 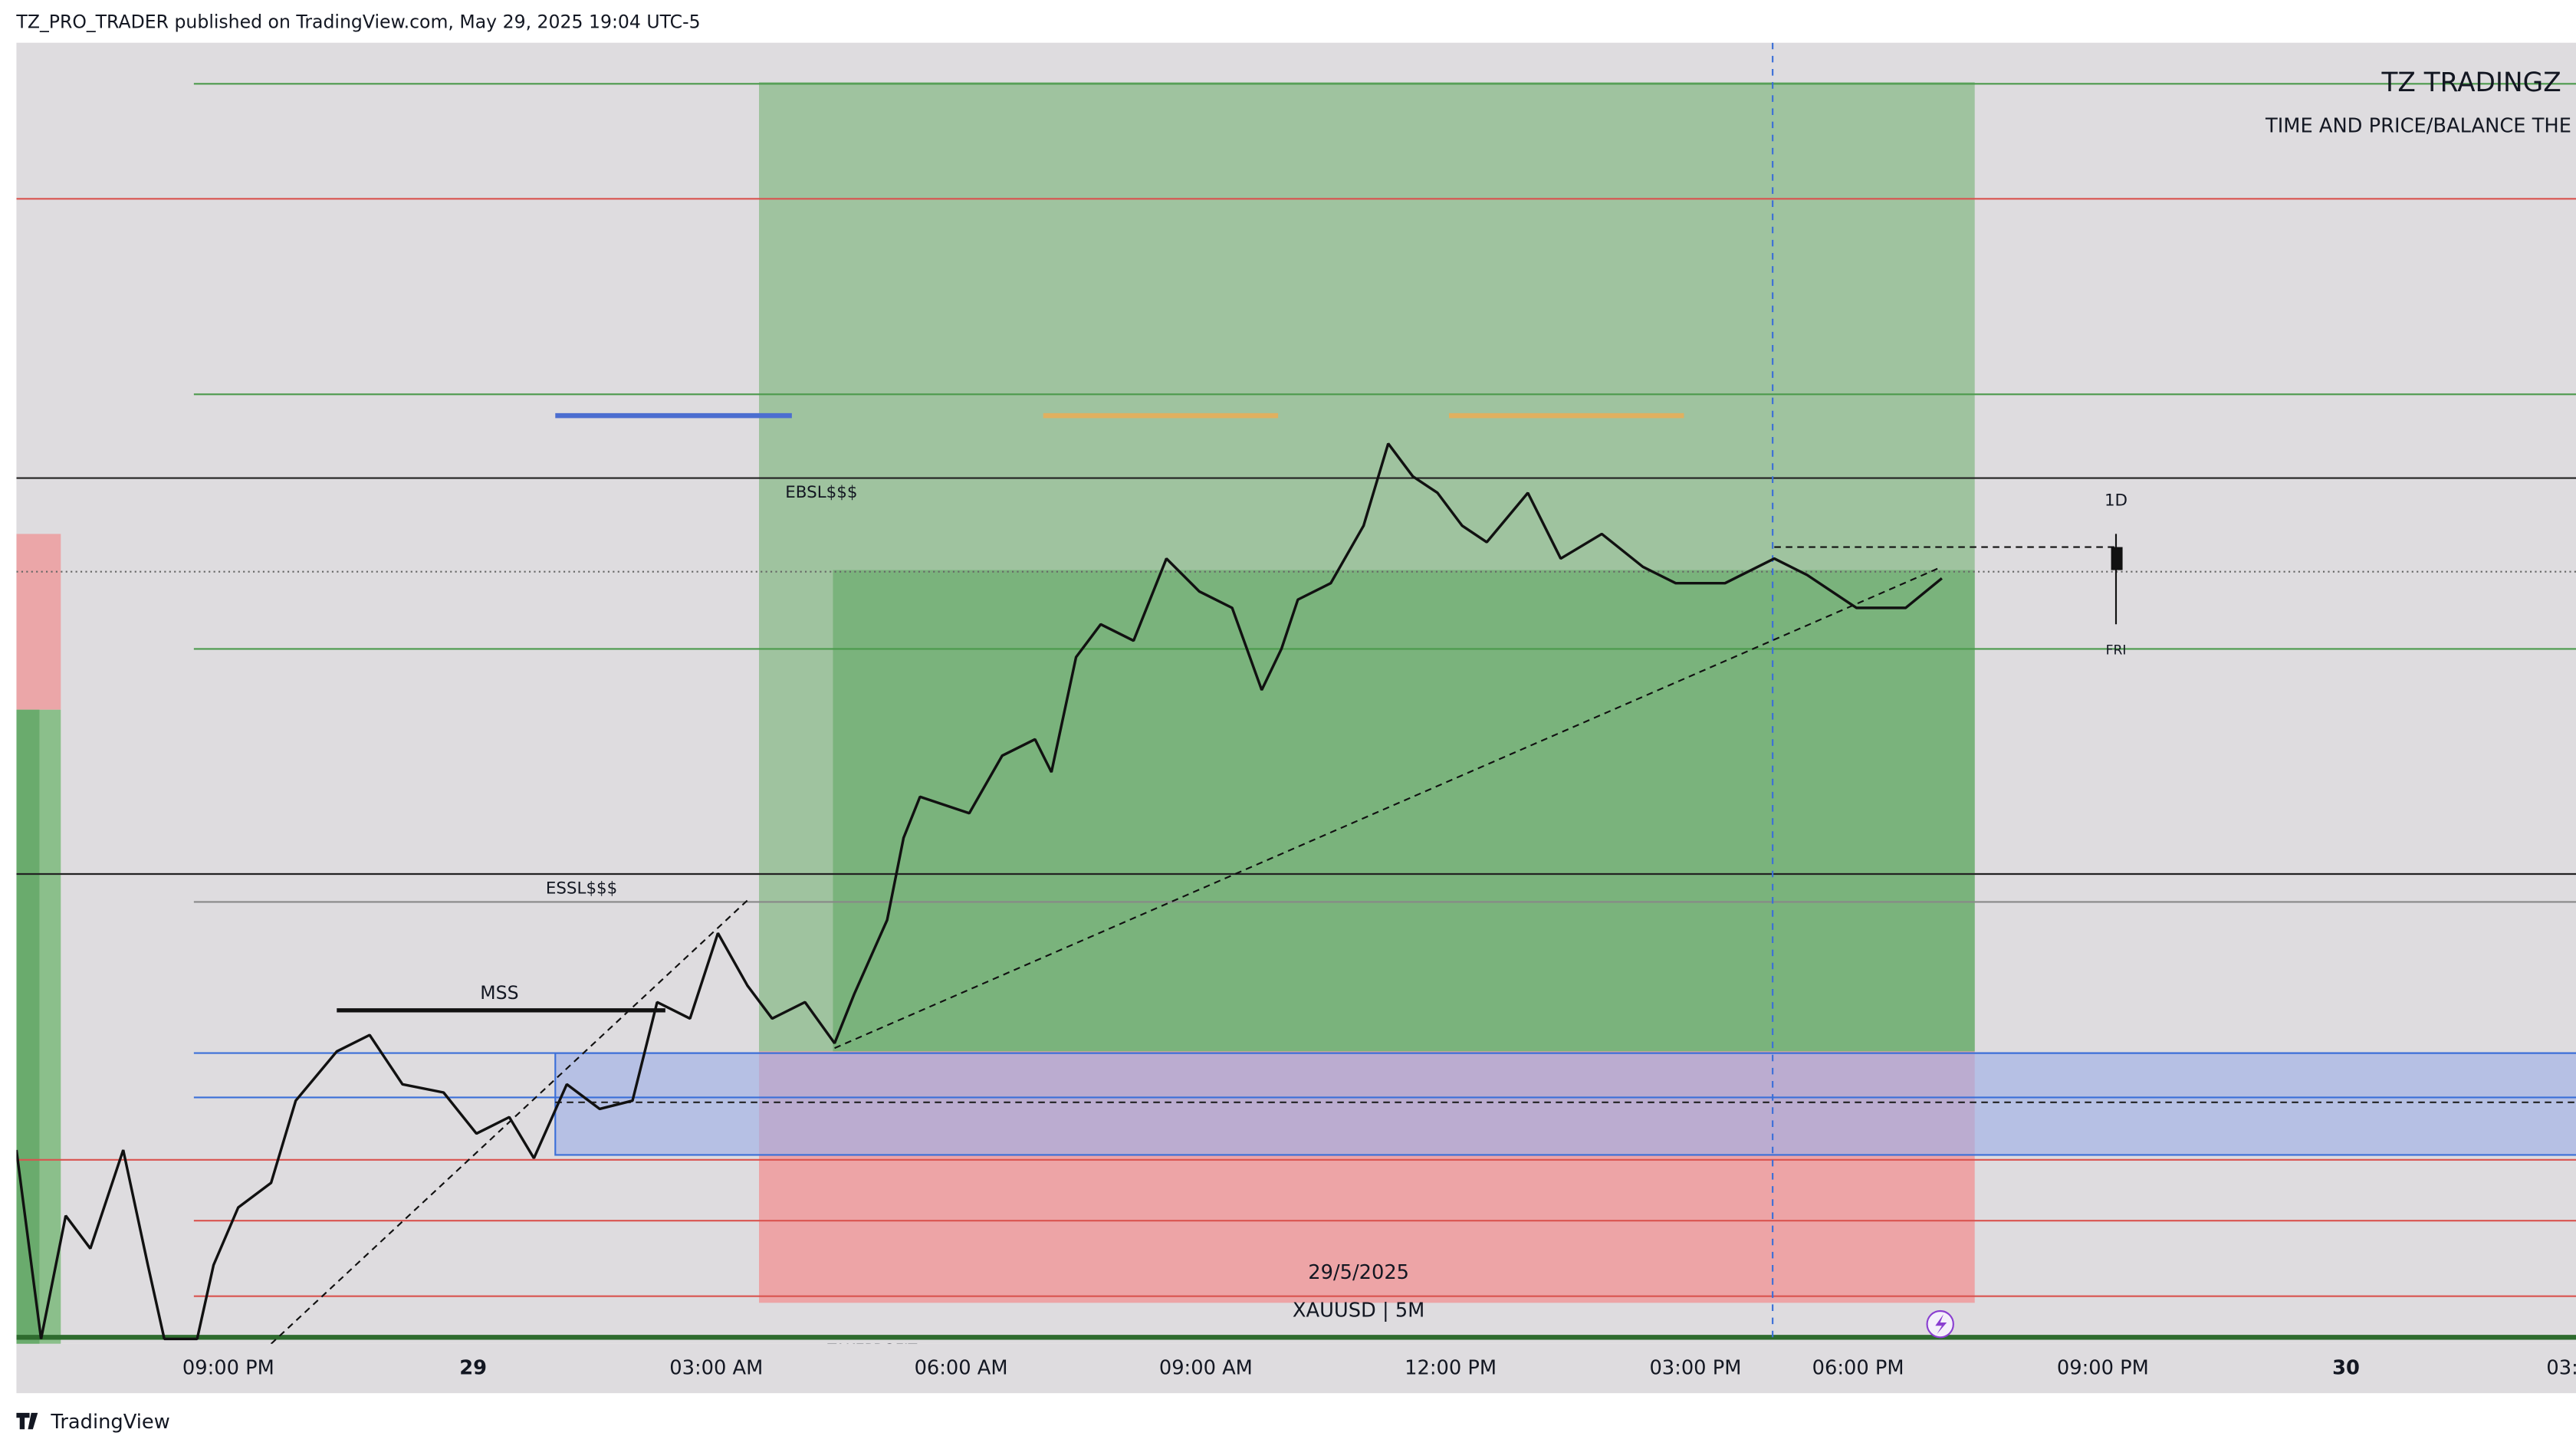 What do you see at coordinates (582, 889) in the screenshot?
I see `essl-label: ESSL$$$` at bounding box center [582, 889].